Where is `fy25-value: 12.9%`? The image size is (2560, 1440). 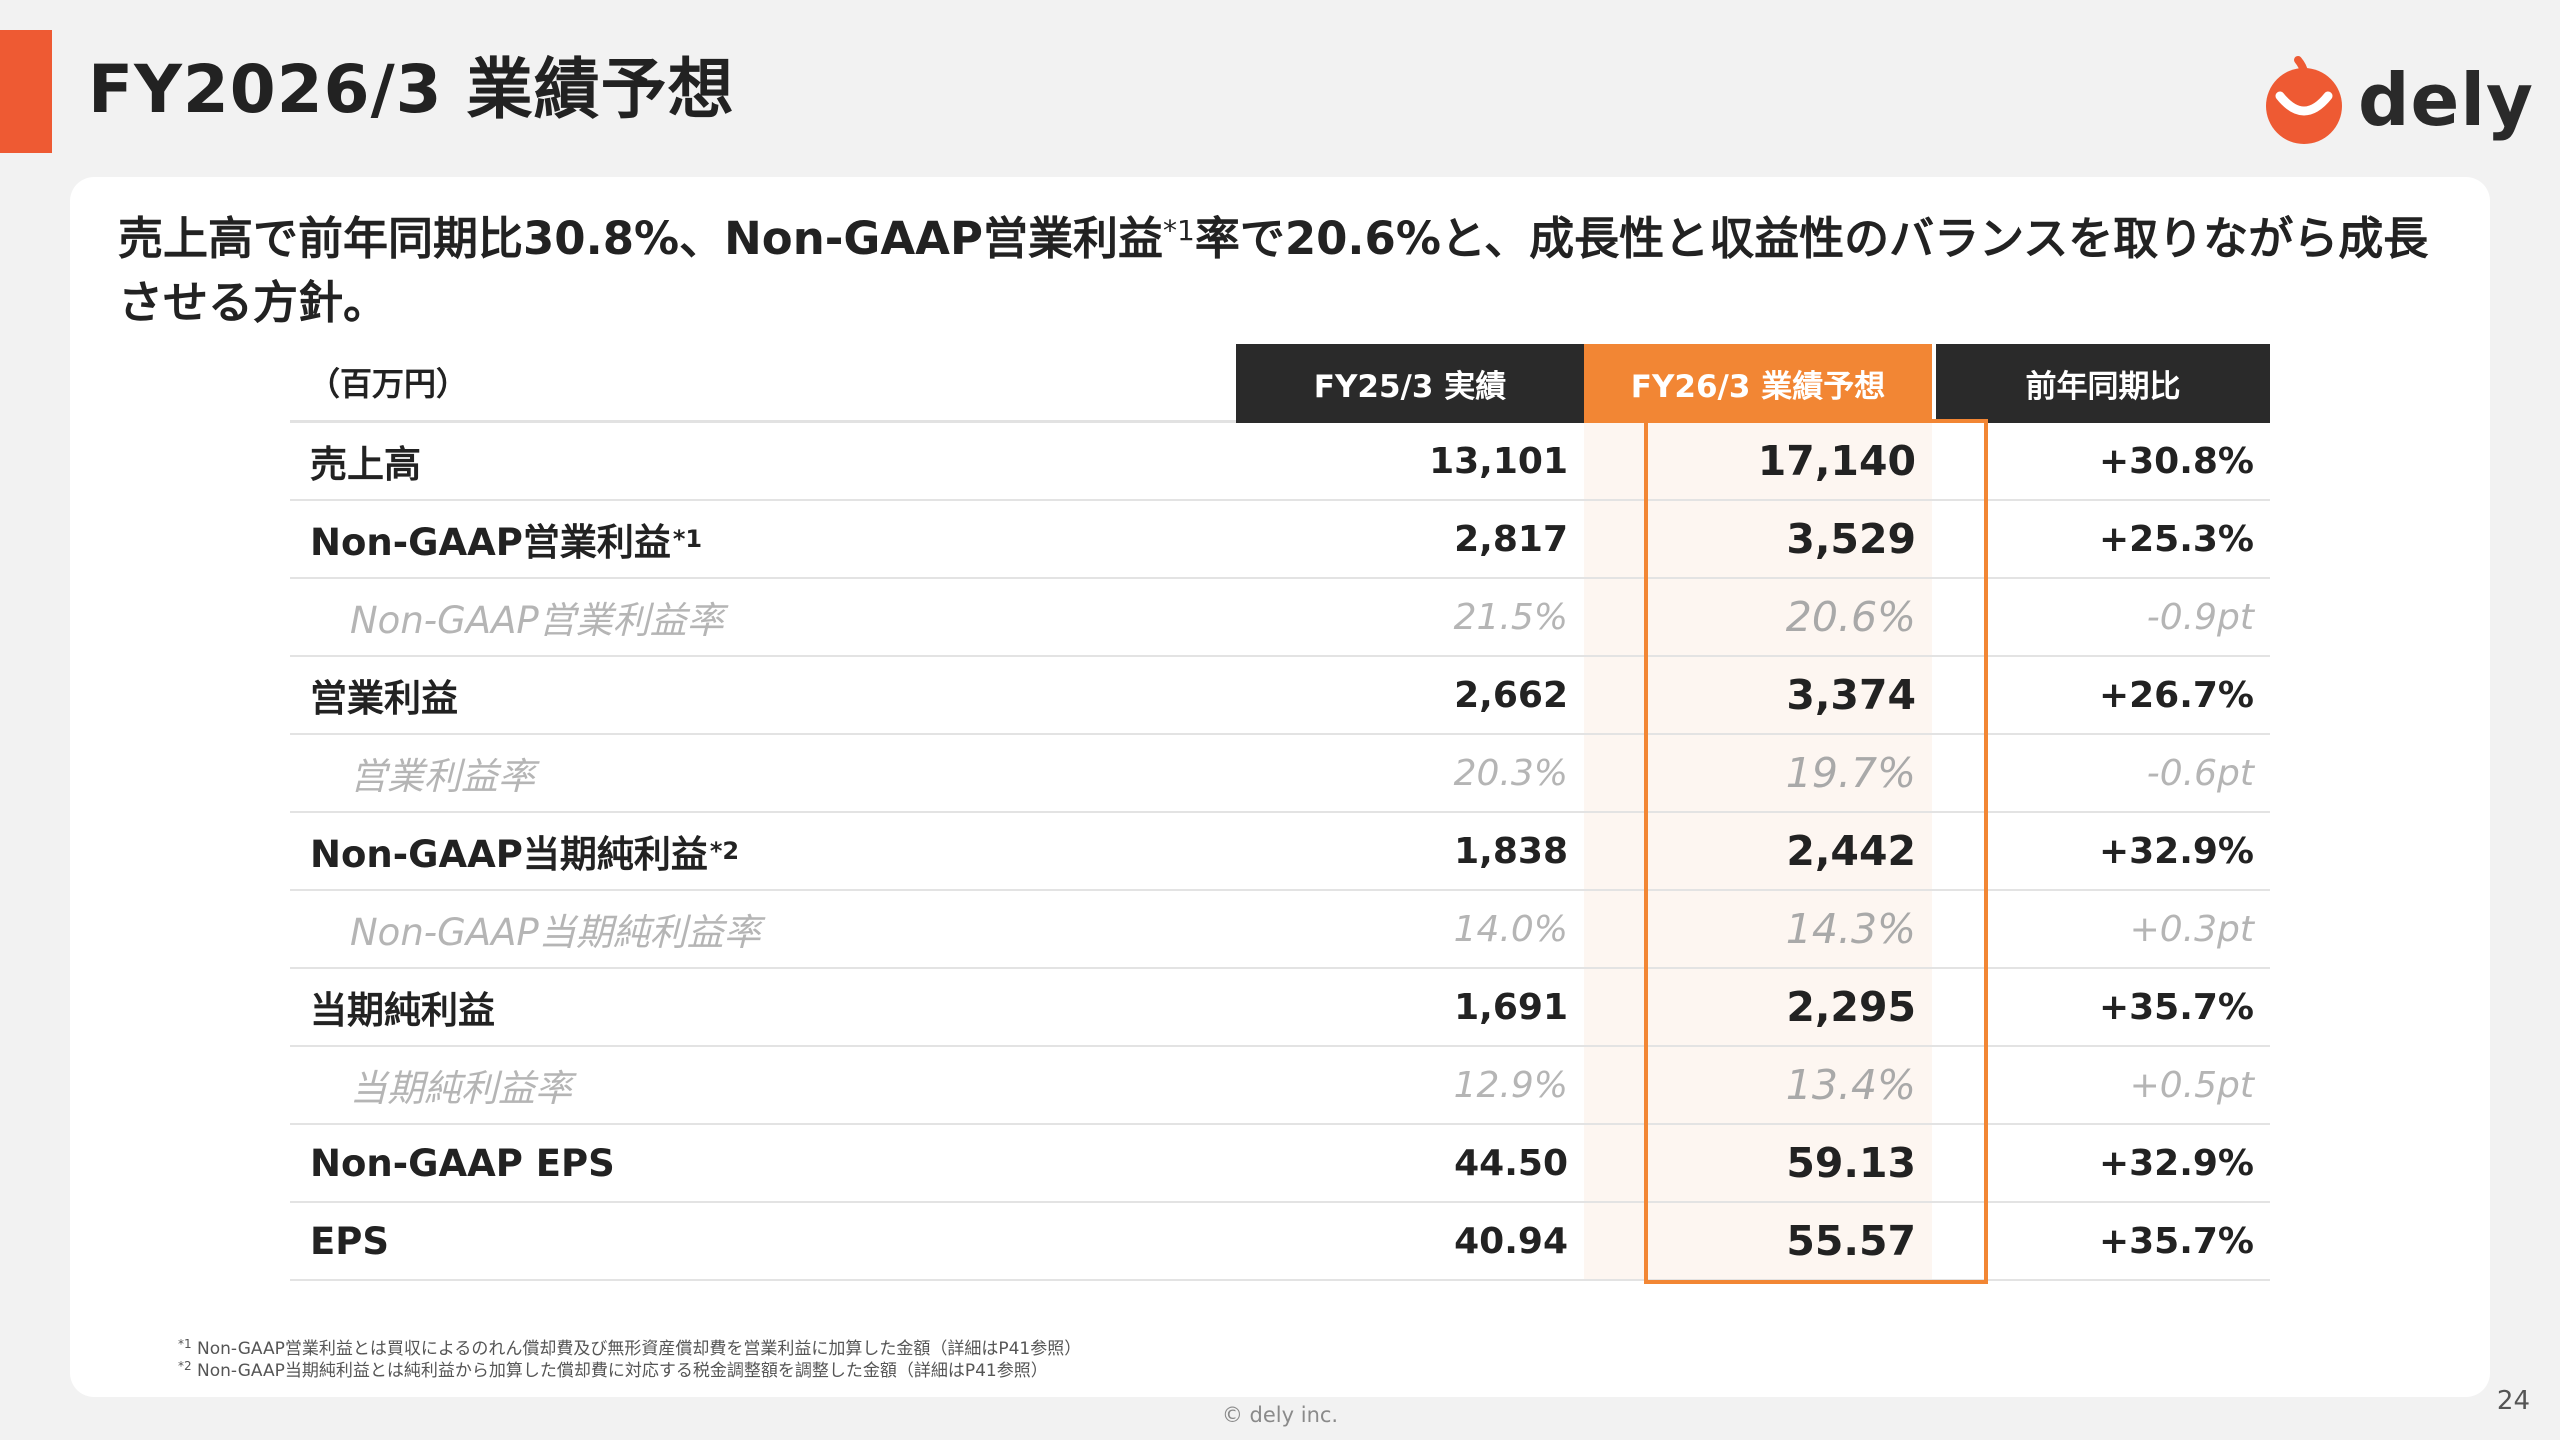 fy25-value: 12.9% is located at coordinates (1510, 1085).